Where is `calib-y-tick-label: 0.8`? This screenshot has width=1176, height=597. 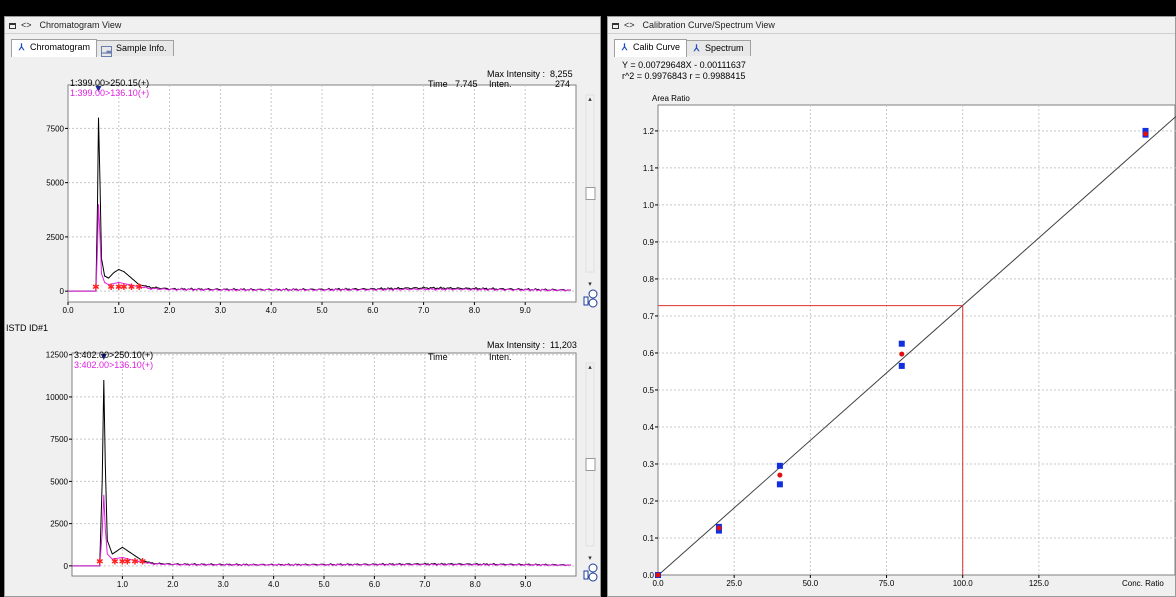 calib-y-tick-label: 0.8 is located at coordinates (649, 279).